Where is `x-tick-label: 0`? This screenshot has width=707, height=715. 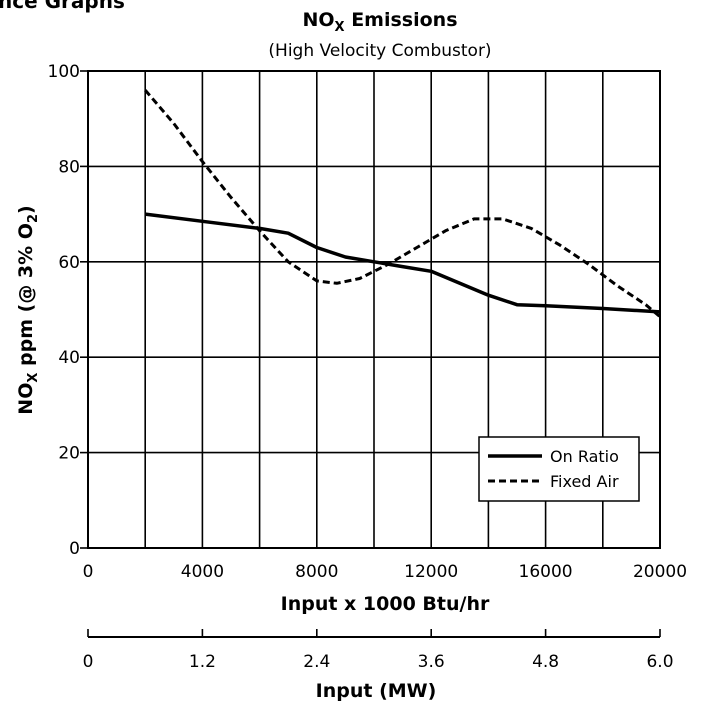 x-tick-label: 0 is located at coordinates (88, 572).